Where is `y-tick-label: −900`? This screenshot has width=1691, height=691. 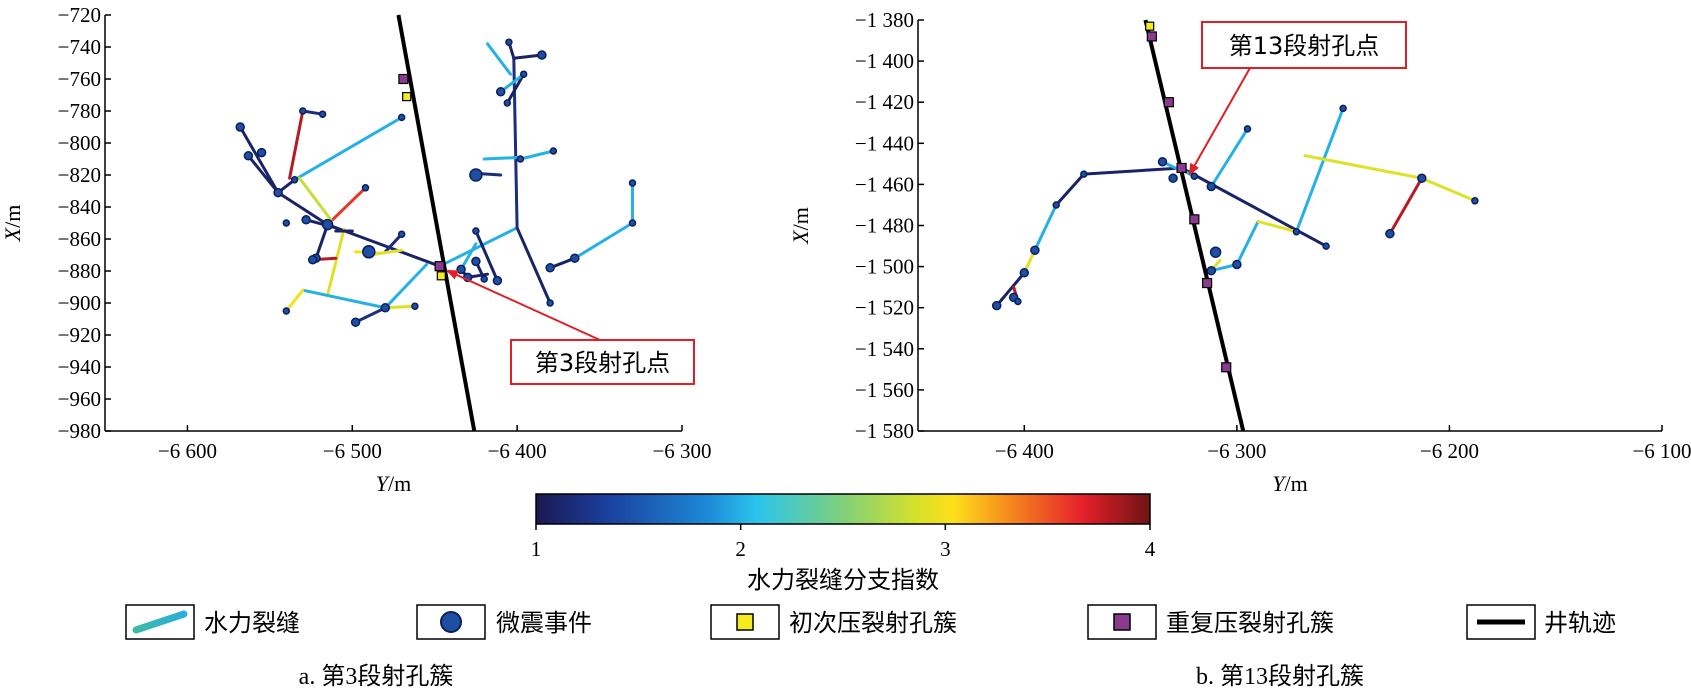
y-tick-label: −900 is located at coordinates (79, 303).